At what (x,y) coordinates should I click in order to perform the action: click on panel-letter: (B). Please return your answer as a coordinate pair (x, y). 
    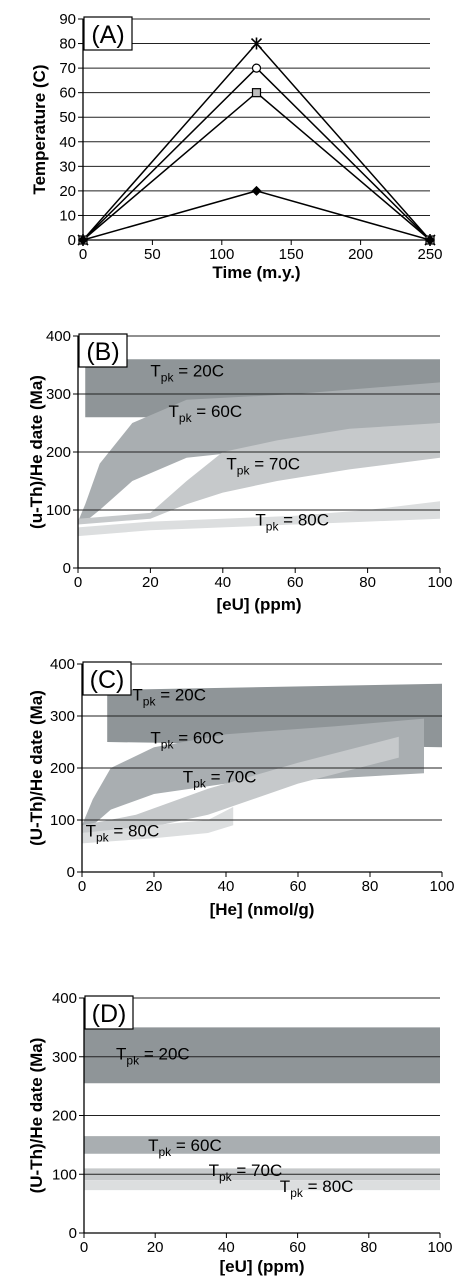
    Looking at the image, I should click on (102, 352).